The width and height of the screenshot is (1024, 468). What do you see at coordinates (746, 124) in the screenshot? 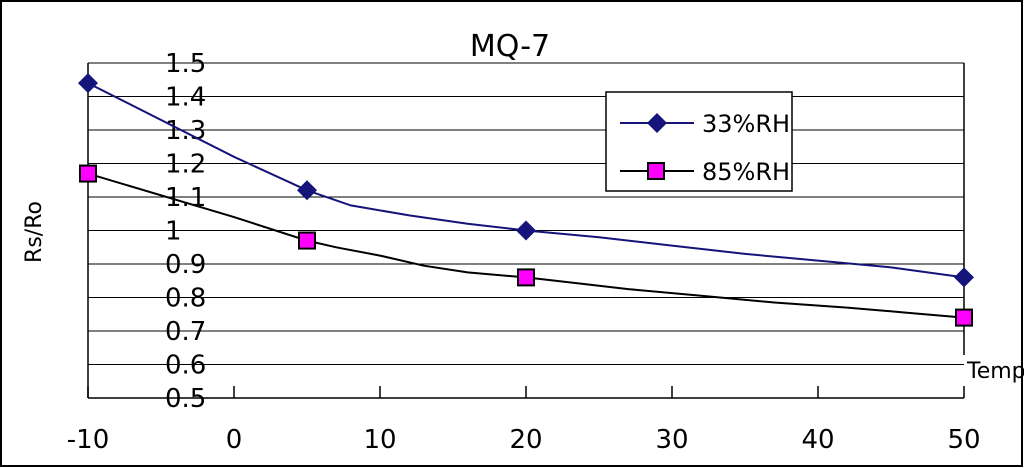
I see `legend-label-33rh: 33%RH` at bounding box center [746, 124].